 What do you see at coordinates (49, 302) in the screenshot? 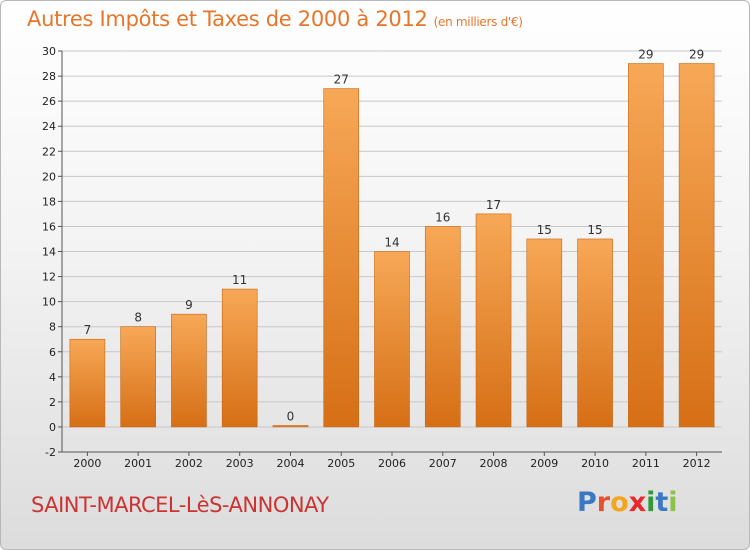
I see `y-tick-label: 10` at bounding box center [49, 302].